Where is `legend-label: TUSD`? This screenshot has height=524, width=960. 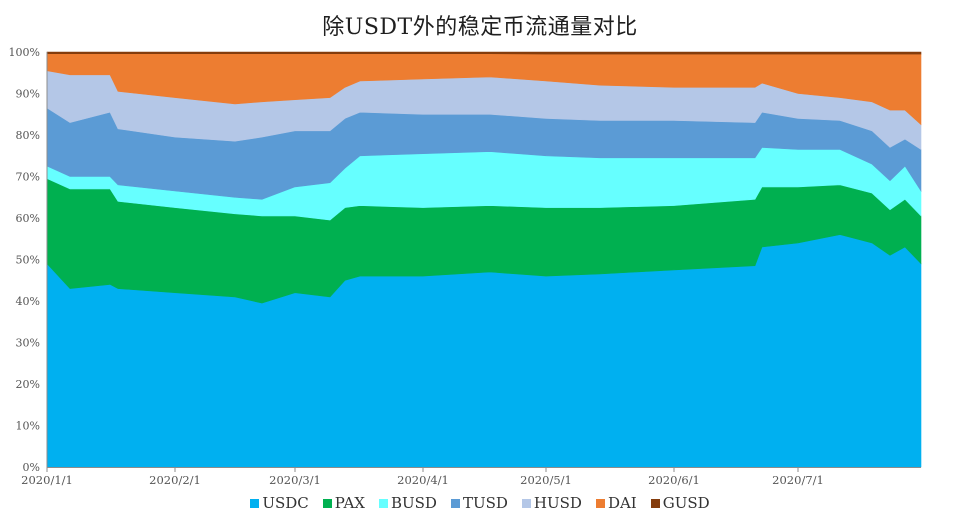 legend-label: TUSD is located at coordinates (485, 503).